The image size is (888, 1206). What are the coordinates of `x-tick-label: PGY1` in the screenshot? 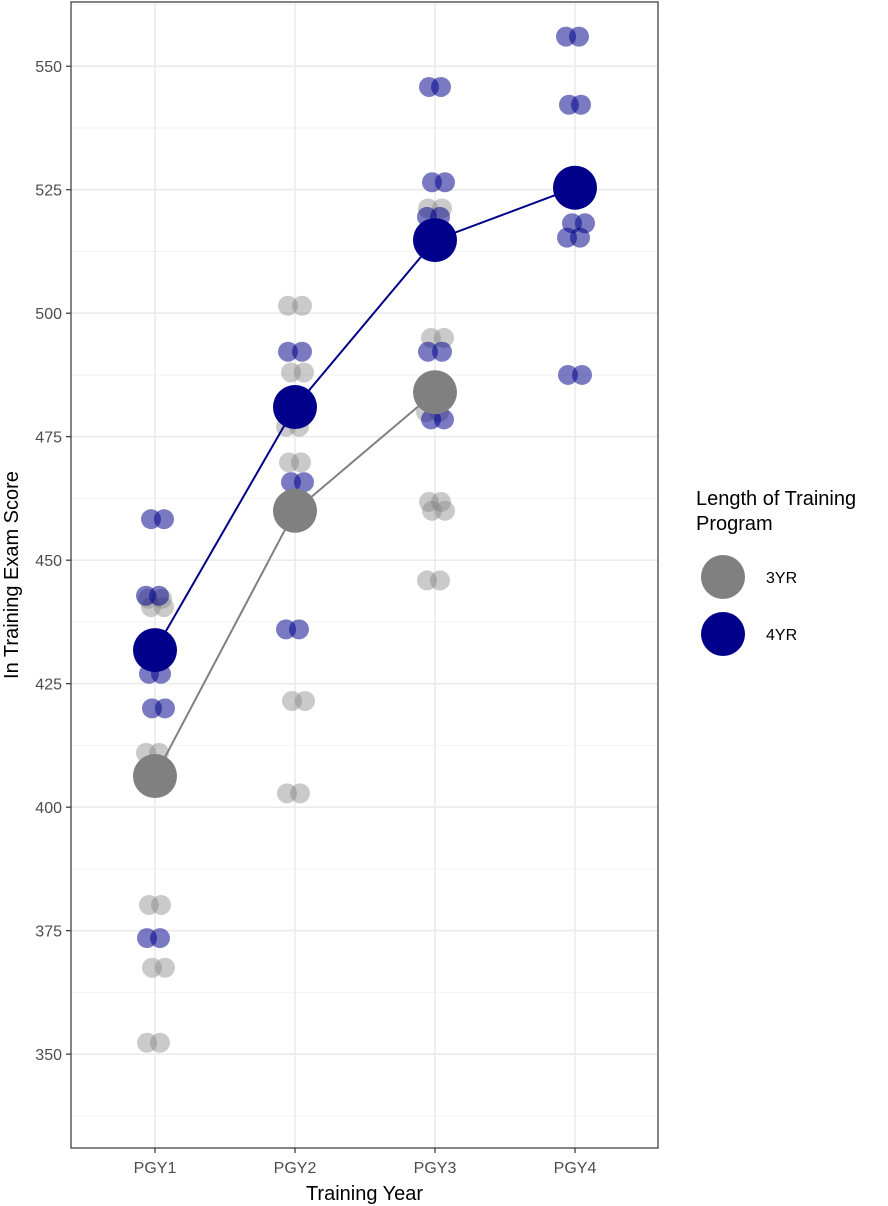 It's located at (155, 1168).